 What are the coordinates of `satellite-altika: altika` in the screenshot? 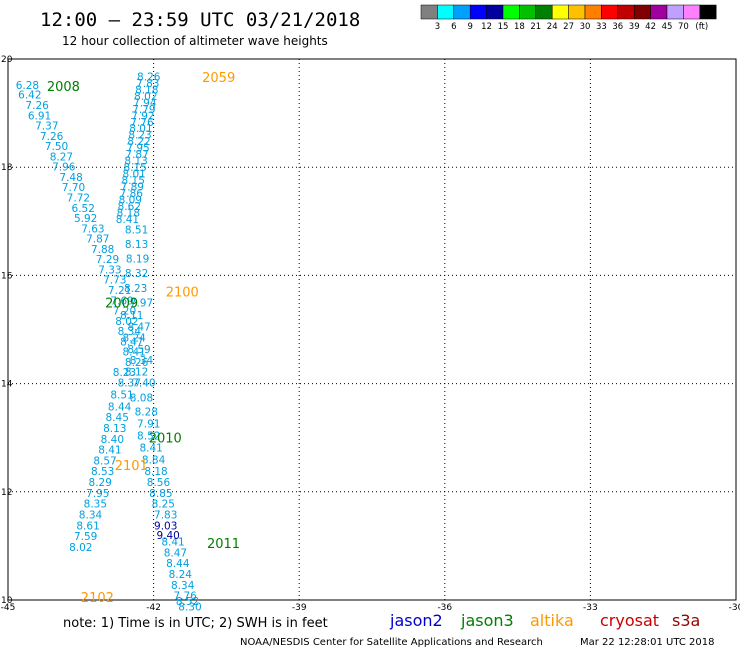 It's located at (552, 620).